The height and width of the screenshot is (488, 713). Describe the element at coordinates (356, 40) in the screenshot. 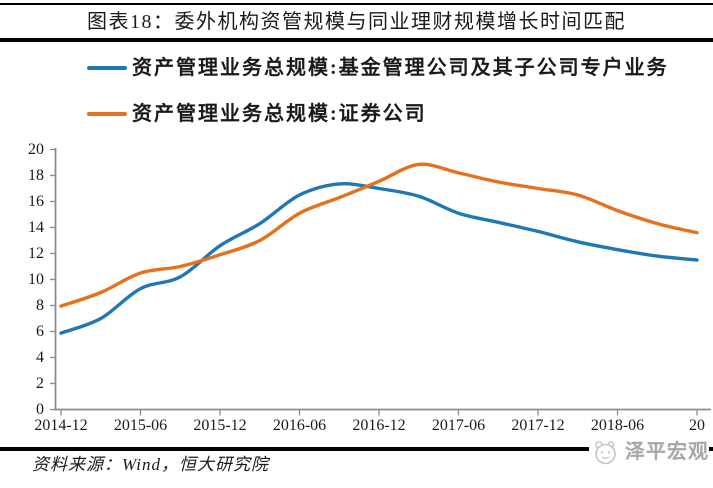

I see `title-divider` at that location.